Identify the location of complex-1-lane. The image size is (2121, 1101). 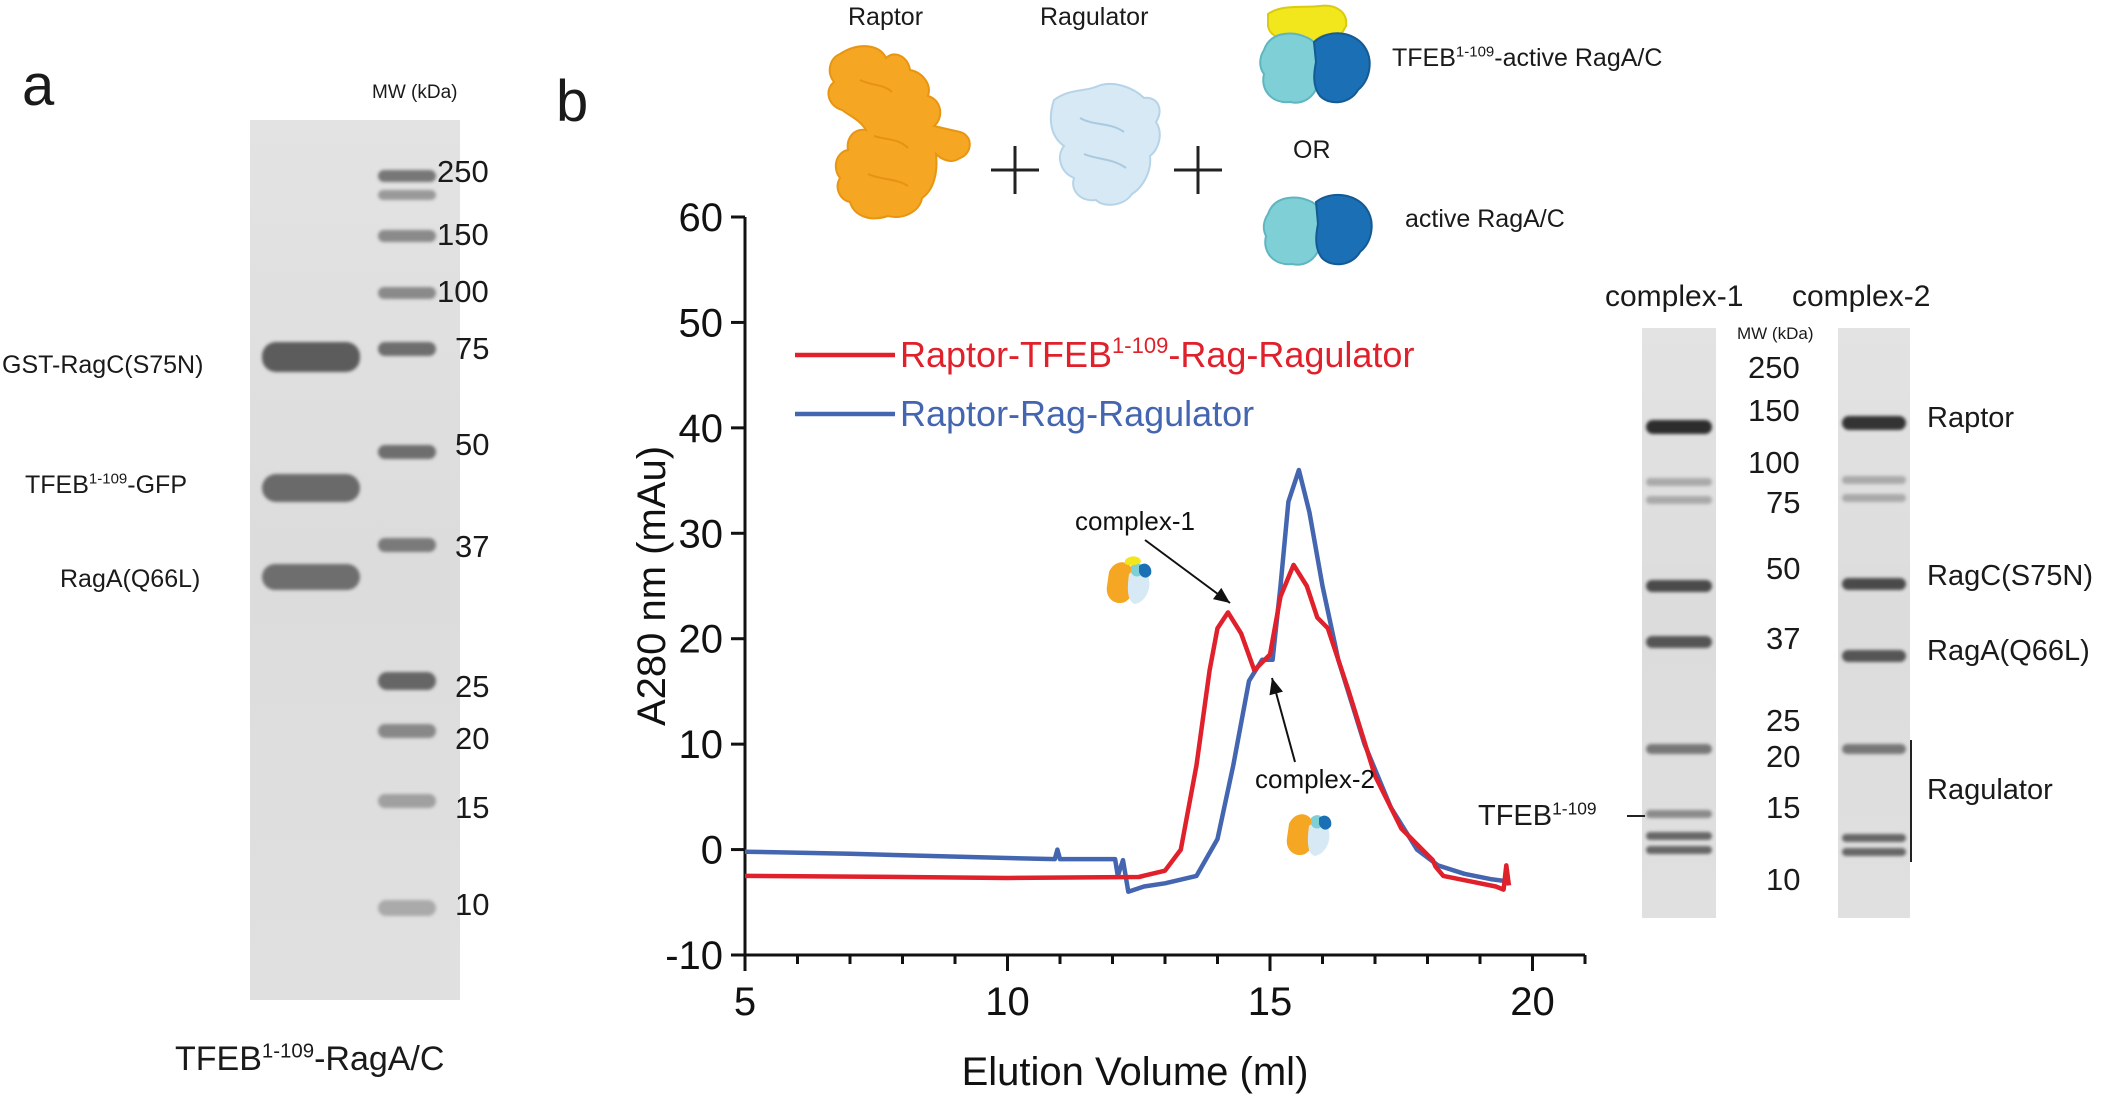
(1679, 623).